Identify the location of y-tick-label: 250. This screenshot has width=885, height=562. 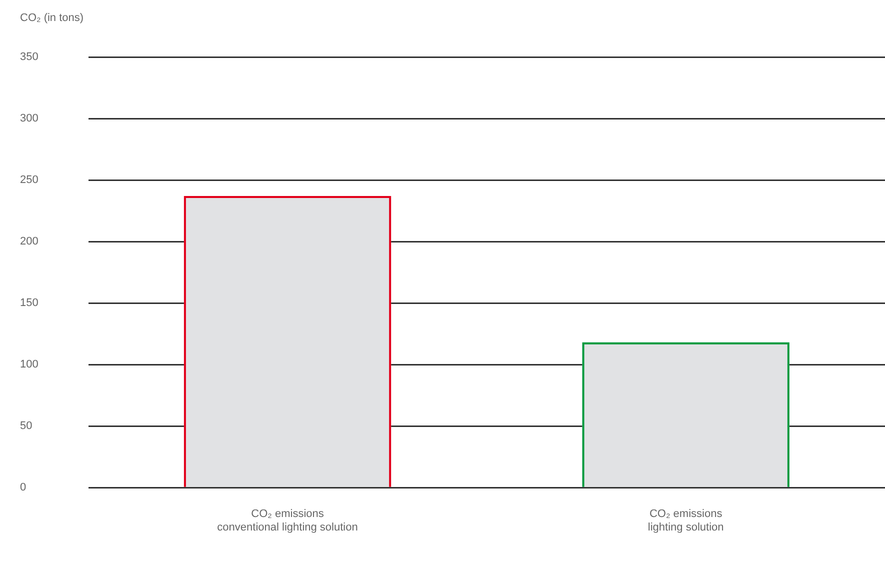
(29, 180).